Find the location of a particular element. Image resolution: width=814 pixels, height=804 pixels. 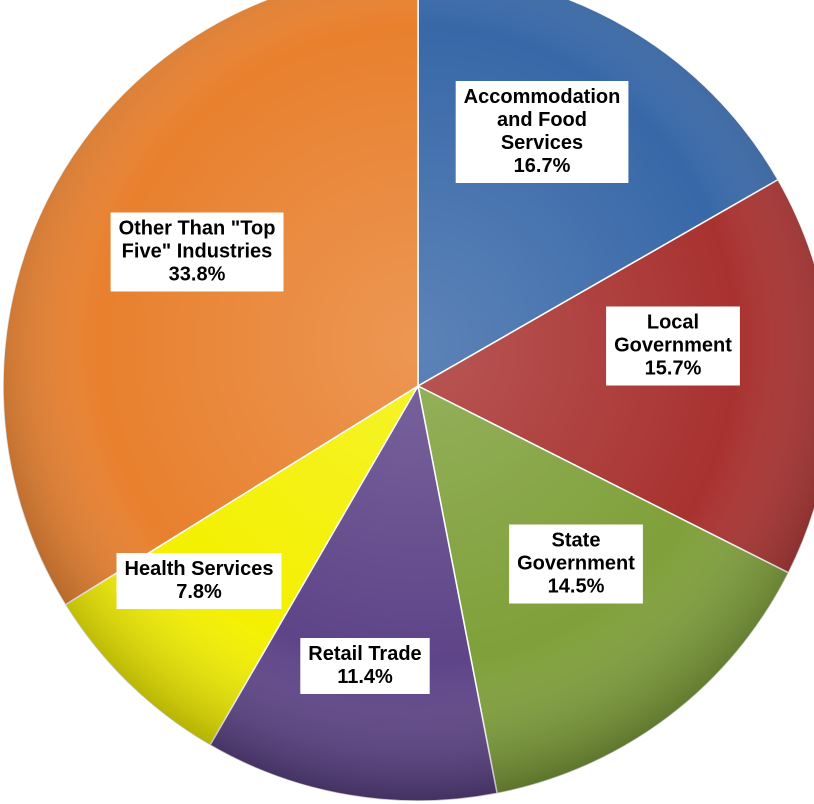

slice-category-label: State is located at coordinates (576, 541).